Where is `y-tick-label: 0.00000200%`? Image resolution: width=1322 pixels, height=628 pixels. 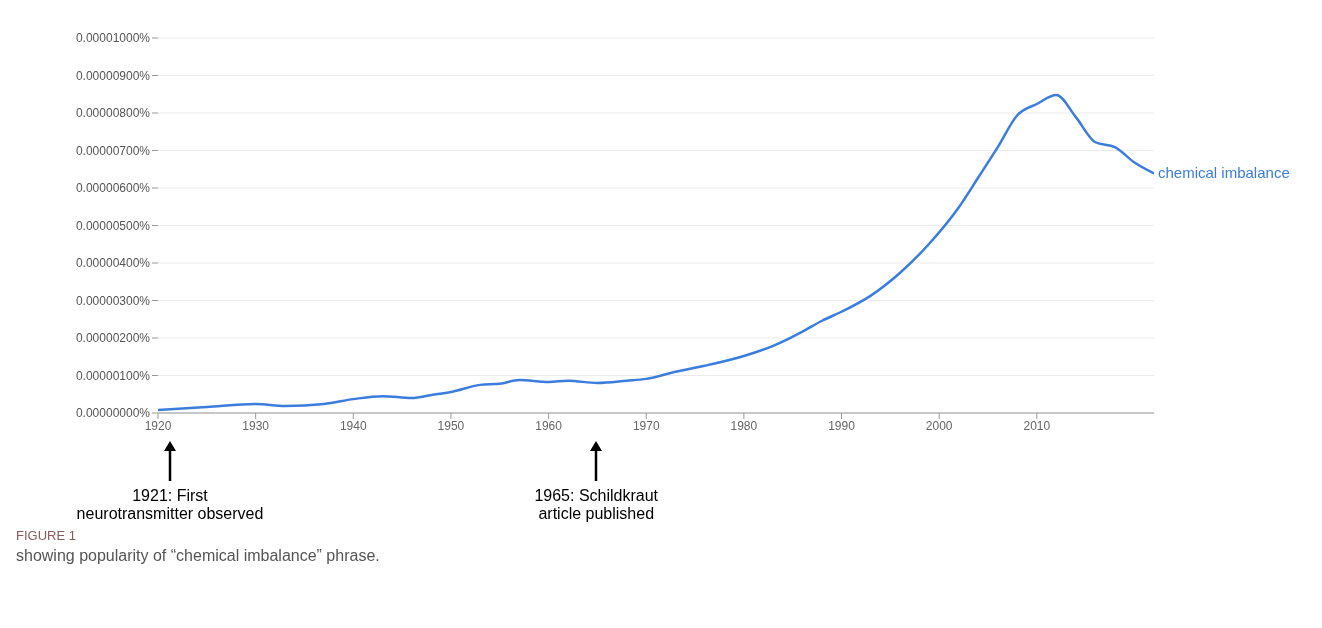
y-tick-label: 0.00000200% is located at coordinates (113, 338).